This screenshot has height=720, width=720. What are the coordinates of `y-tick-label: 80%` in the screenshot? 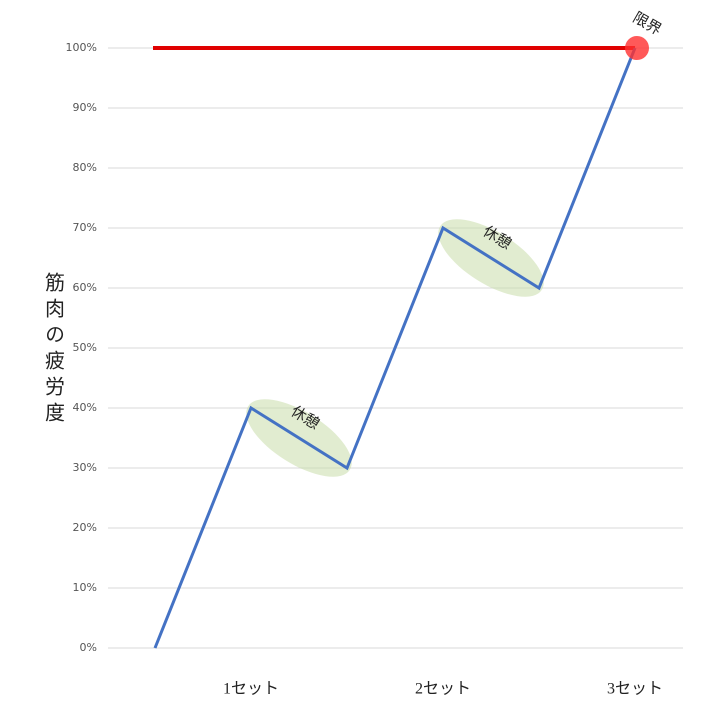 It's located at (85, 167).